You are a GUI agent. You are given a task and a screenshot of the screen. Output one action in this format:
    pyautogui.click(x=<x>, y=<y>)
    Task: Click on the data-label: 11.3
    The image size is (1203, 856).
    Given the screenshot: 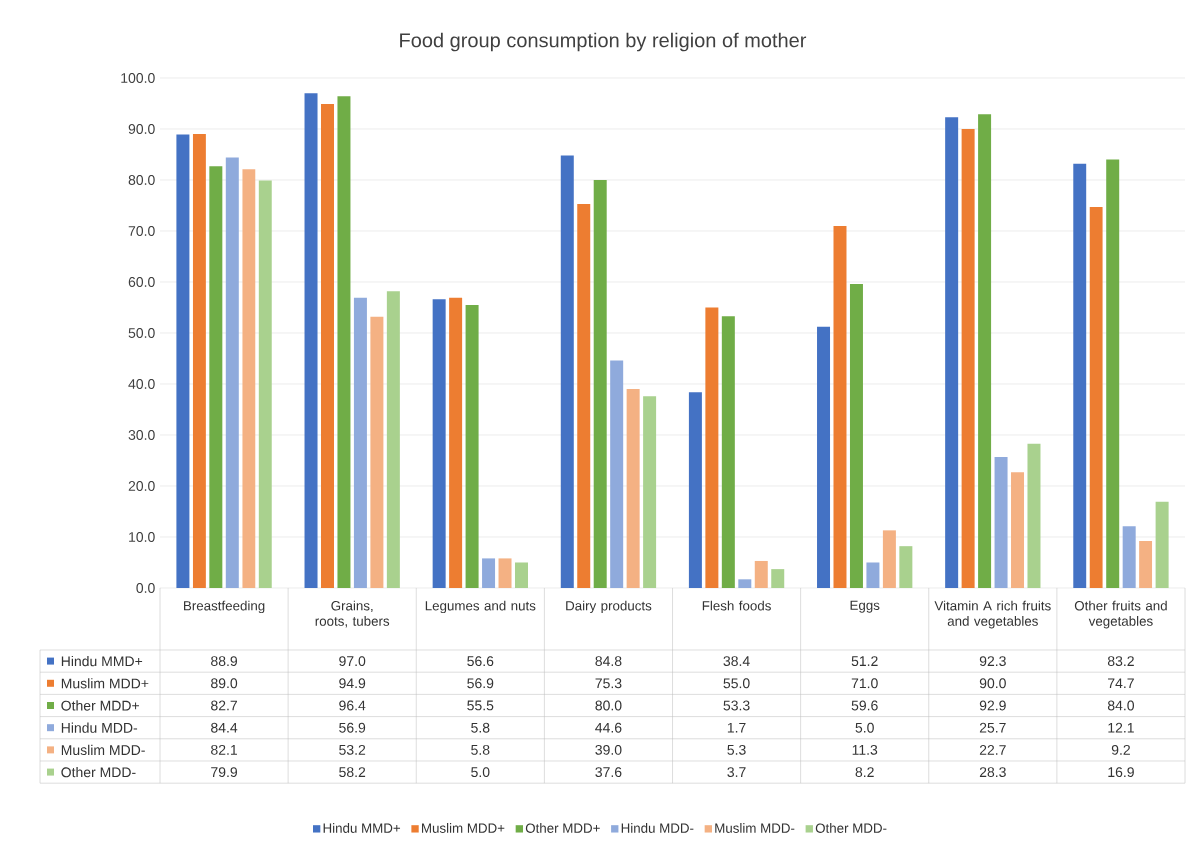 What is the action you would take?
    pyautogui.click(x=865, y=749)
    